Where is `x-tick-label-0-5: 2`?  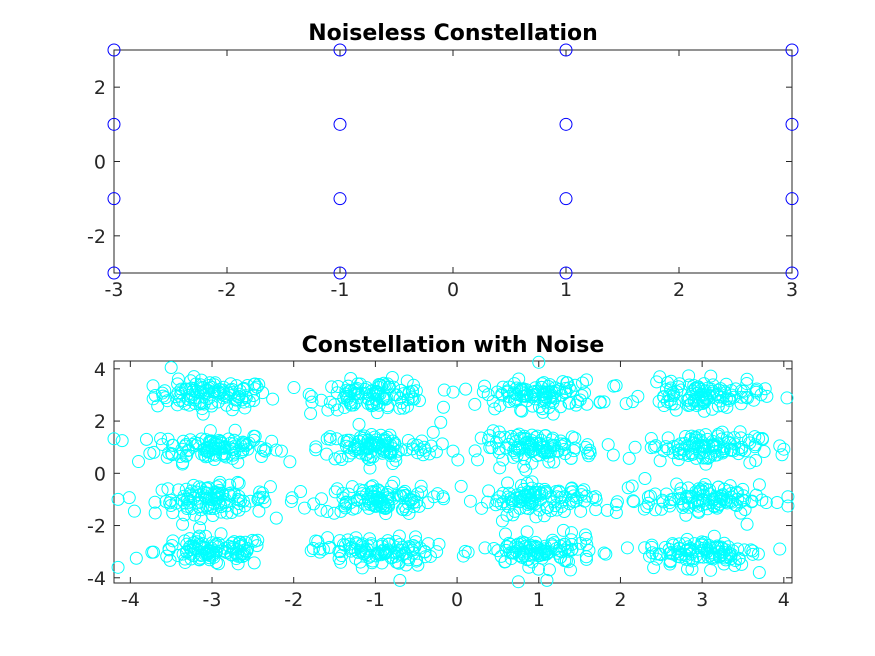 x-tick-label-0-5: 2 is located at coordinates (679, 290).